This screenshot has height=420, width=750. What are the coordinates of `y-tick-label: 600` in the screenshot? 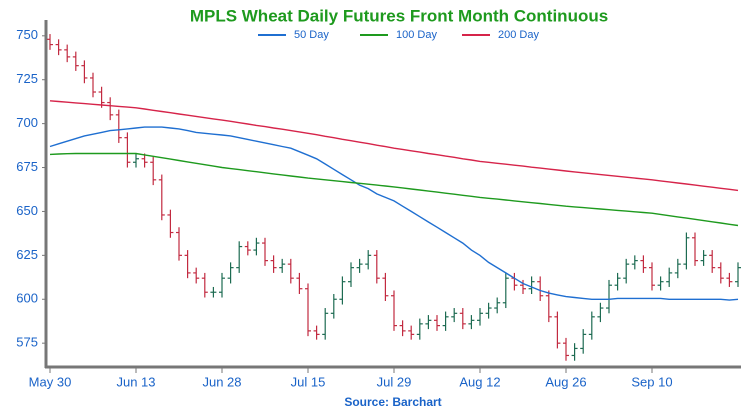 It's located at (27, 298).